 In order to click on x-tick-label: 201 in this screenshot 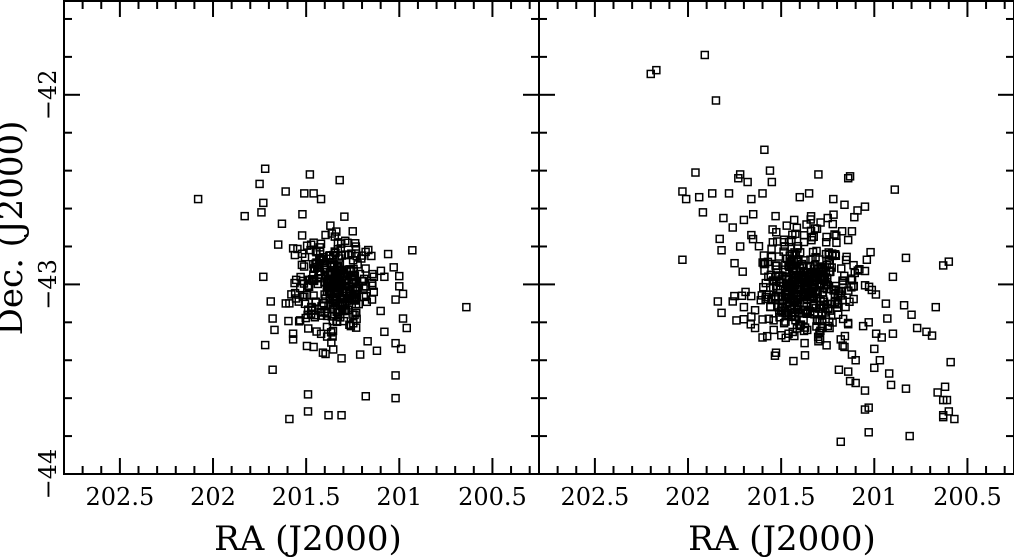, I will do `click(874, 497)`.